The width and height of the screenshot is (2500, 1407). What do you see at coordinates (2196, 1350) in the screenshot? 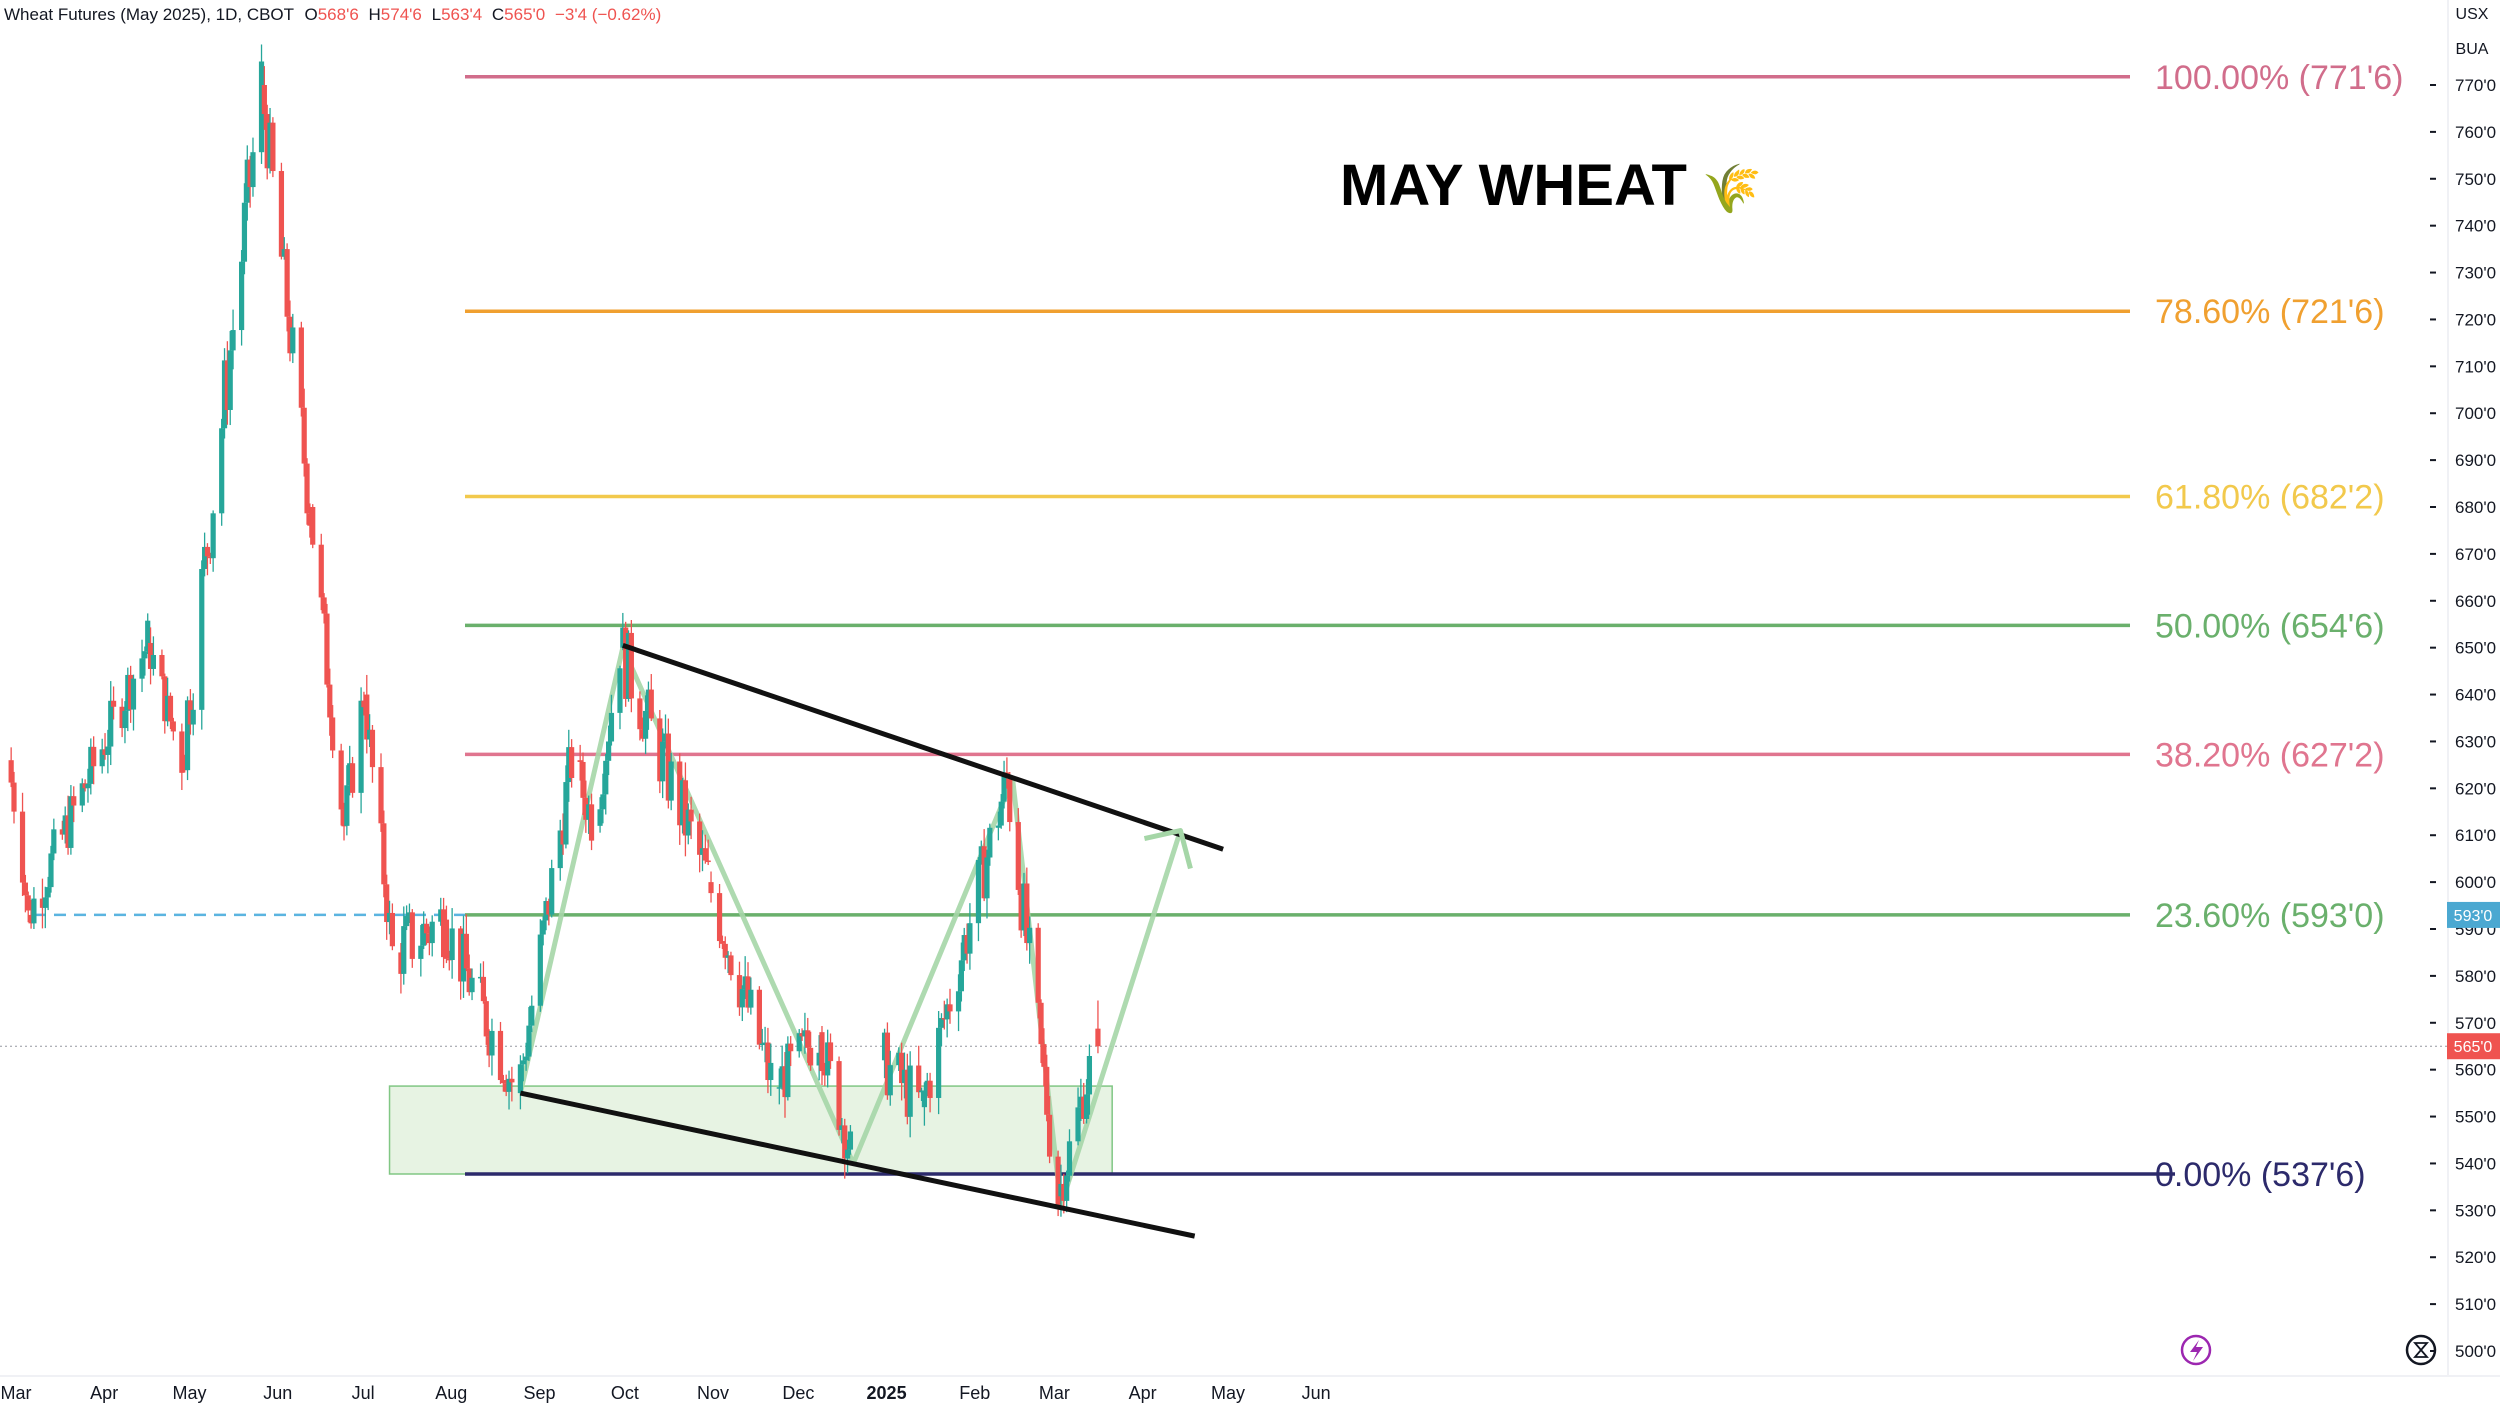
I see `lightning-icon` at bounding box center [2196, 1350].